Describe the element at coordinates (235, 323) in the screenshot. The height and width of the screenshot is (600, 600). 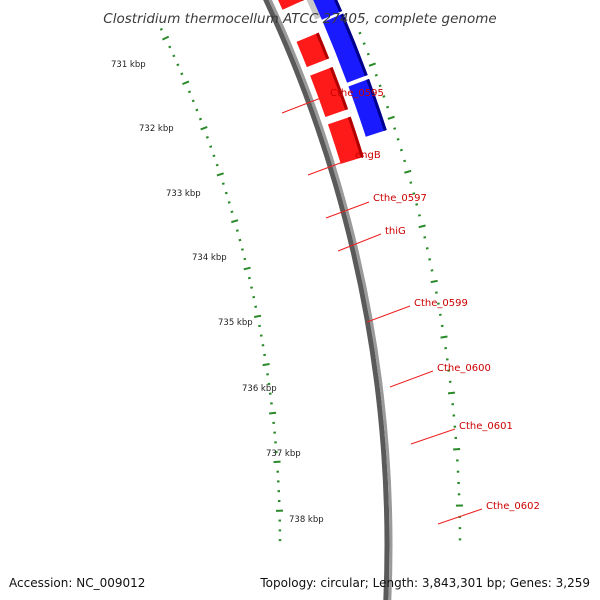
I see `scale-label: 735 kbp` at that location.